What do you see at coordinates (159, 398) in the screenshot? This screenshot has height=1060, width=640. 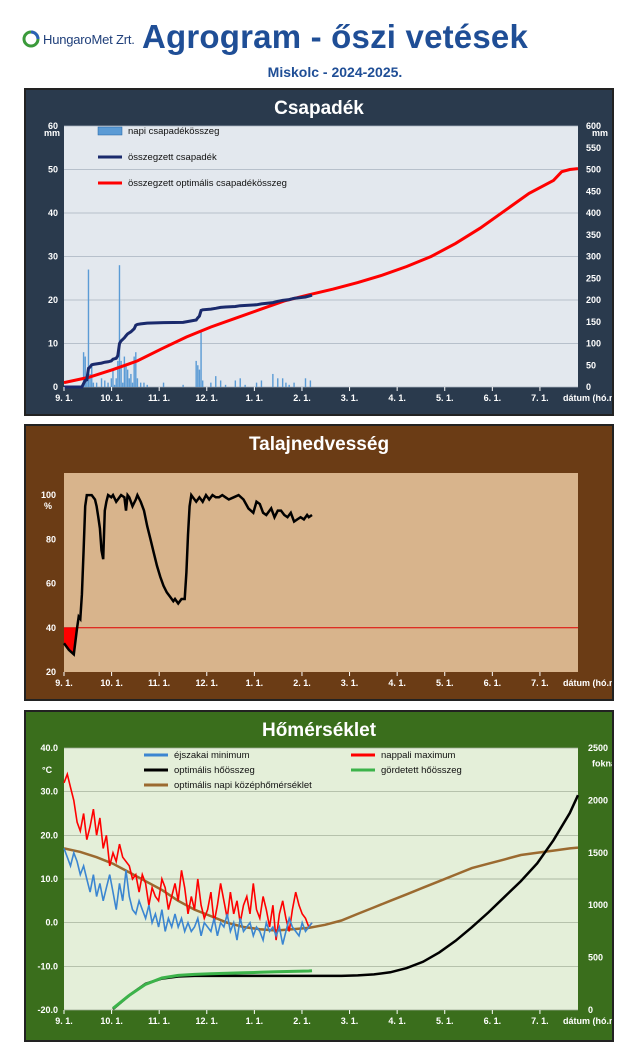 I see `precipitation-x-tick-label: 11. 1.` at bounding box center [159, 398].